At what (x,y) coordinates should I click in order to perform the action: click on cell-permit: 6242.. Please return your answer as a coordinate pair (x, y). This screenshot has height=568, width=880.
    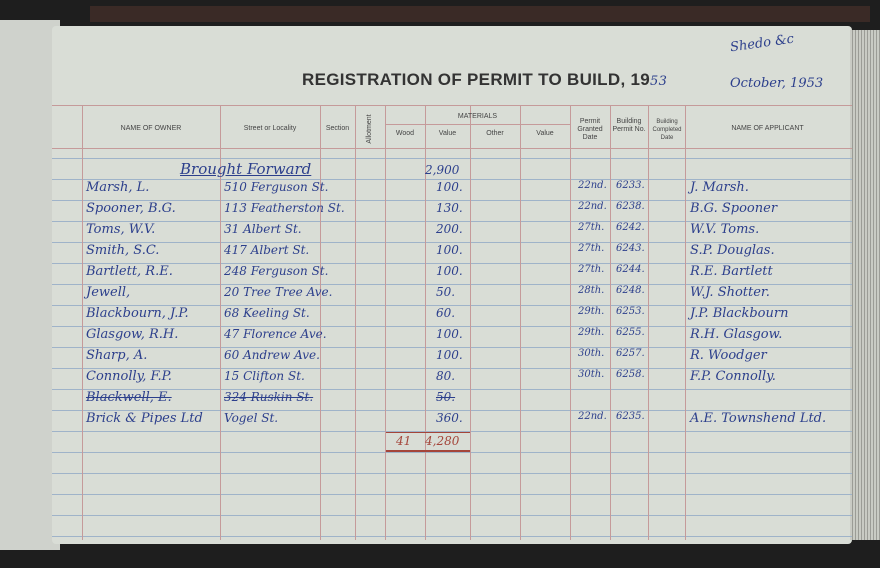
    Looking at the image, I should click on (630, 227).